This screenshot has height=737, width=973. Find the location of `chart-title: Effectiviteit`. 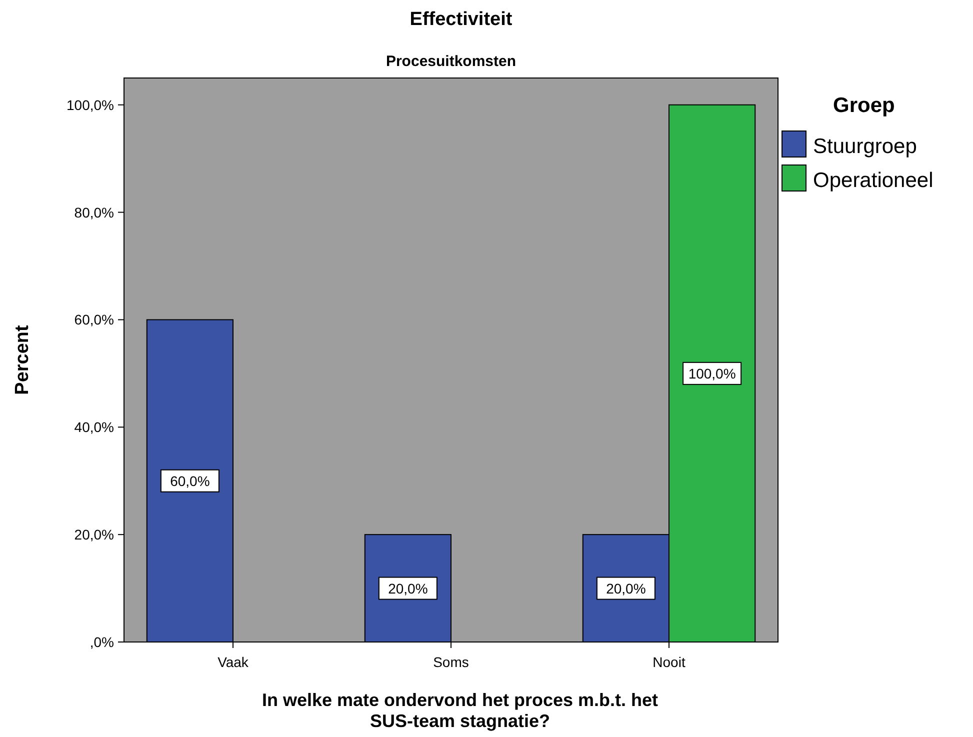

chart-title: Effectiviteit is located at coordinates (461, 19).